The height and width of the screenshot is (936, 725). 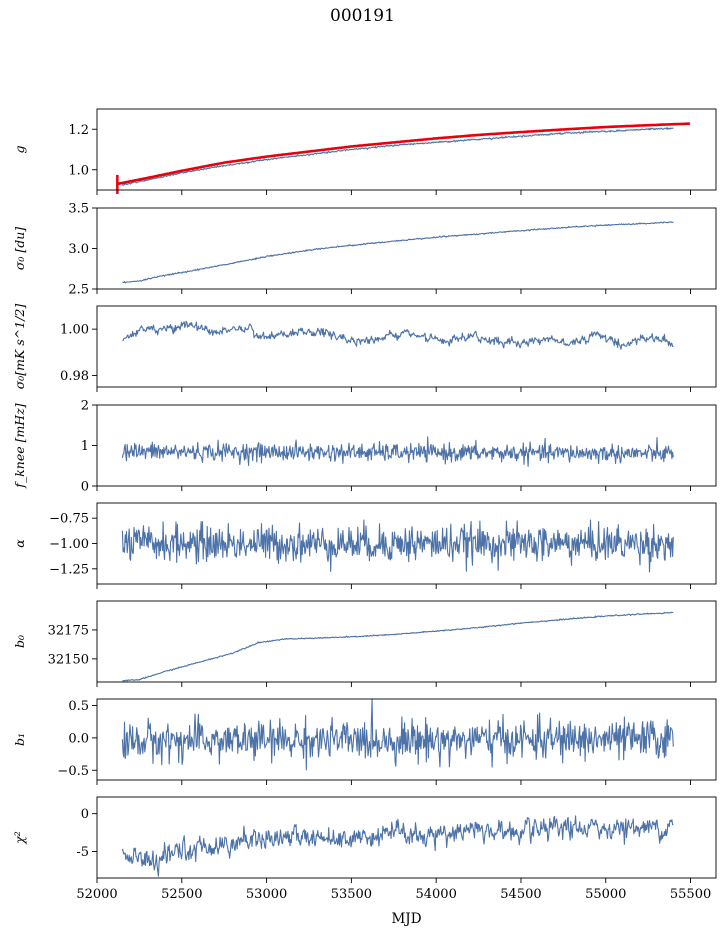 I want to click on ylabel-sigma0_du: σ₀ [du], so click(x=19, y=248).